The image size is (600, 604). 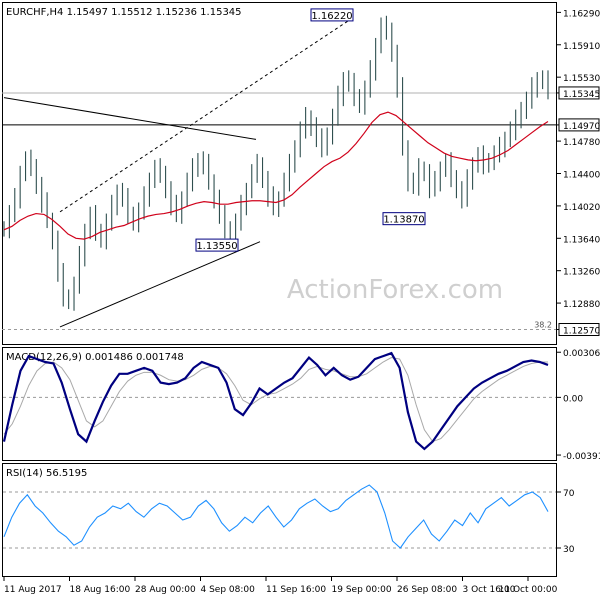 What do you see at coordinates (228, 590) in the screenshot?
I see `x-axis-tick-label: 4 Sep 08:00` at bounding box center [228, 590].